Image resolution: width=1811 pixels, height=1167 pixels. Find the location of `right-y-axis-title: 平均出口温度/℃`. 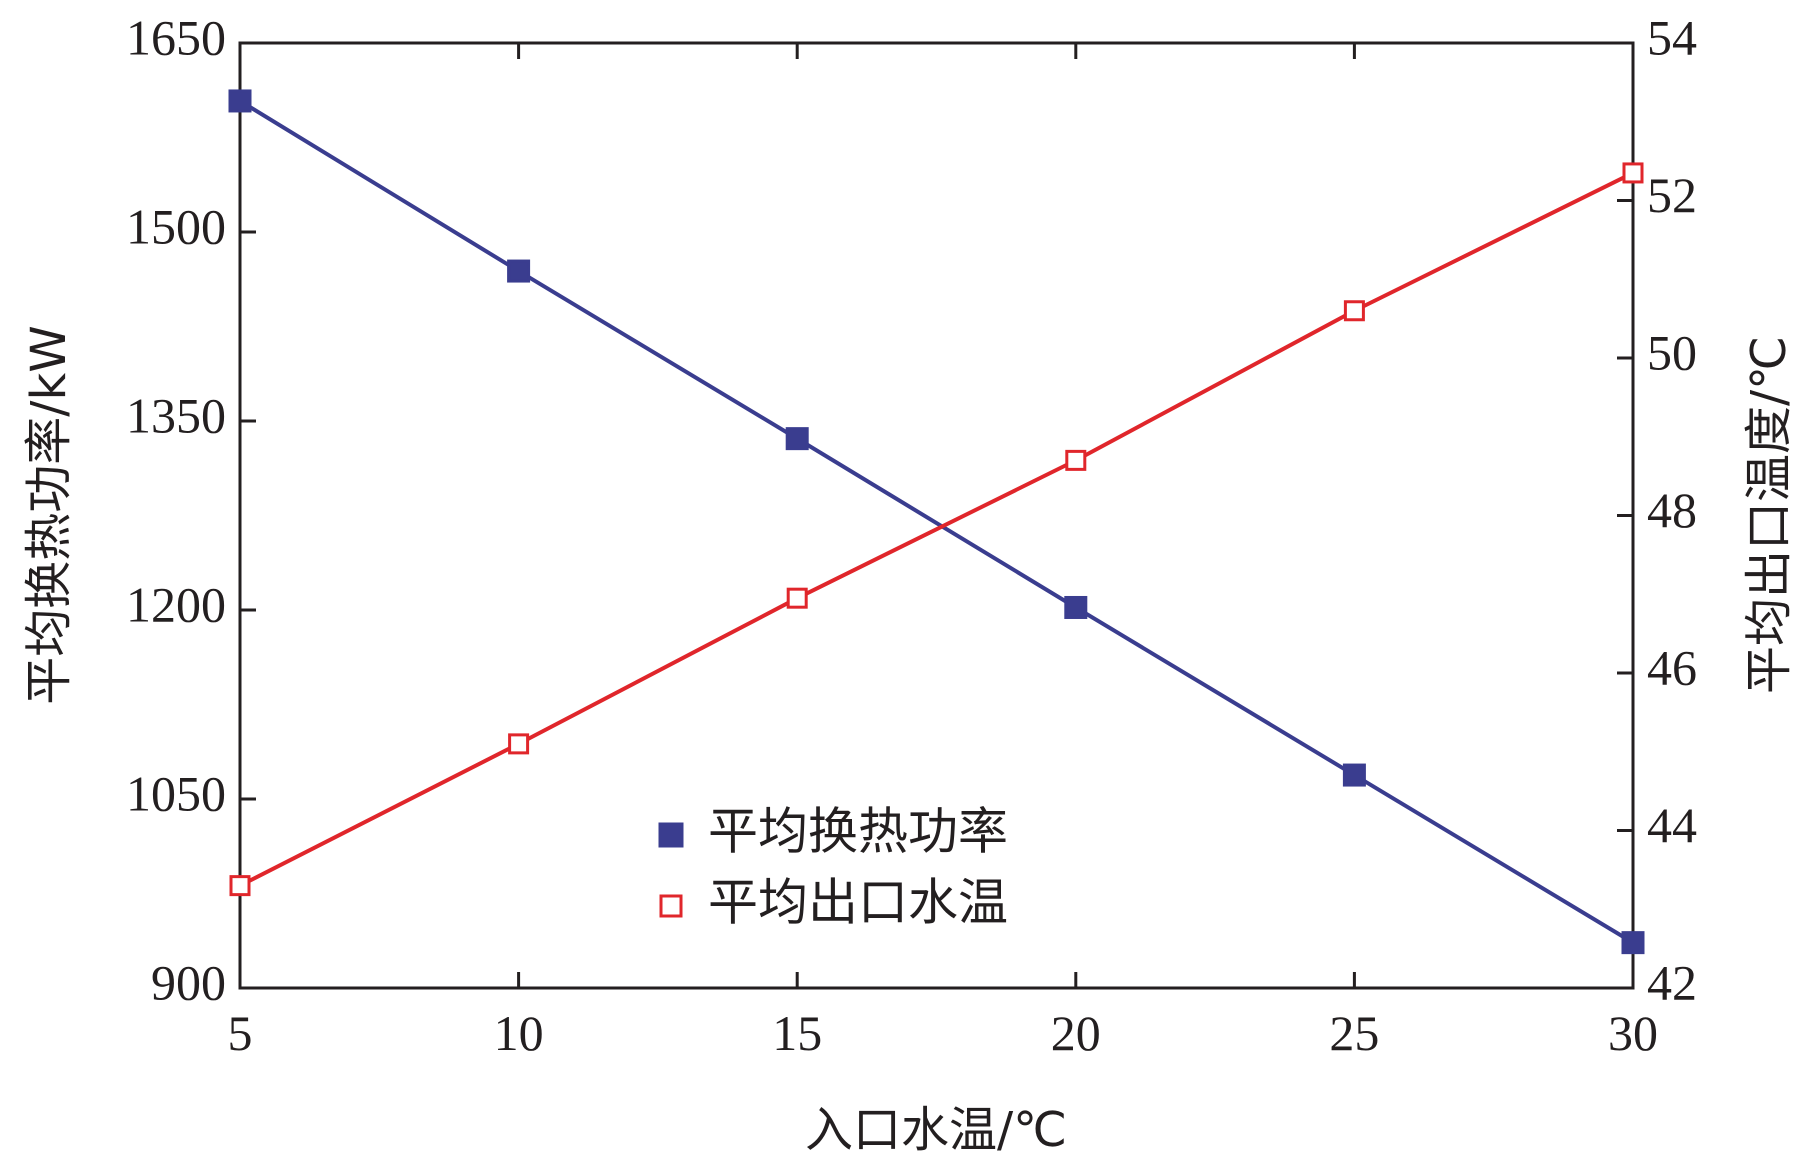

right-y-axis-title: 平均出口温度/℃ is located at coordinates (1769, 515).